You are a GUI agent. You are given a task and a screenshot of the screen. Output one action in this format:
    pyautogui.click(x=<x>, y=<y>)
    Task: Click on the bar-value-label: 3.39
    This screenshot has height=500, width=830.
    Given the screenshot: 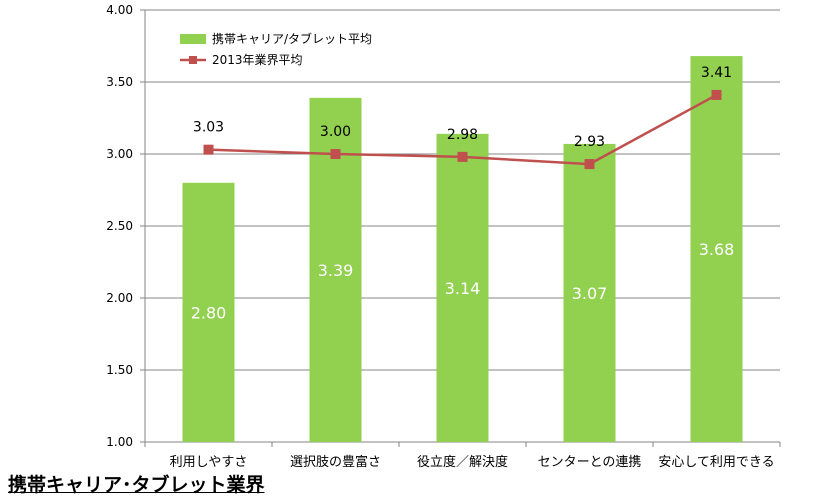 What is the action you would take?
    pyautogui.click(x=336, y=270)
    